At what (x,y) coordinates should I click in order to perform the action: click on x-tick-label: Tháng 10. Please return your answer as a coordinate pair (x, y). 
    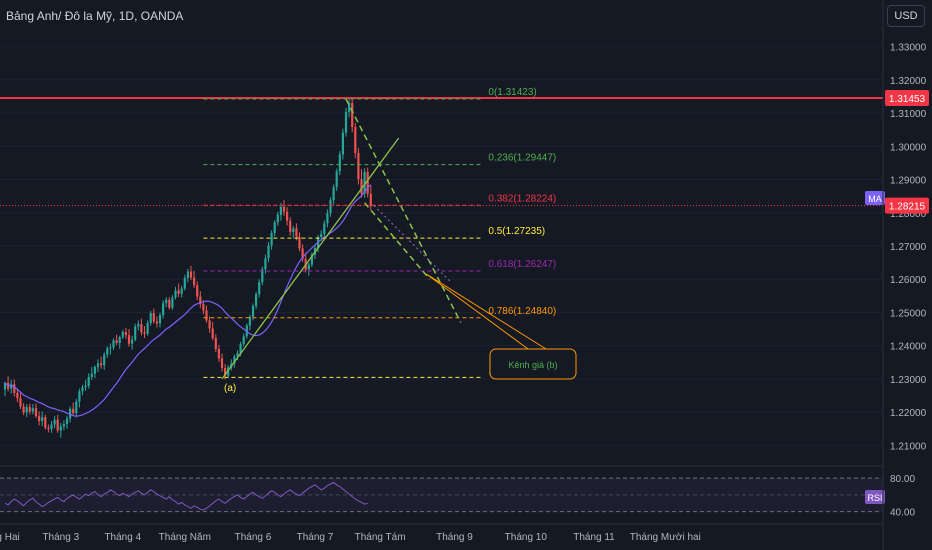
    Looking at the image, I should click on (526, 537).